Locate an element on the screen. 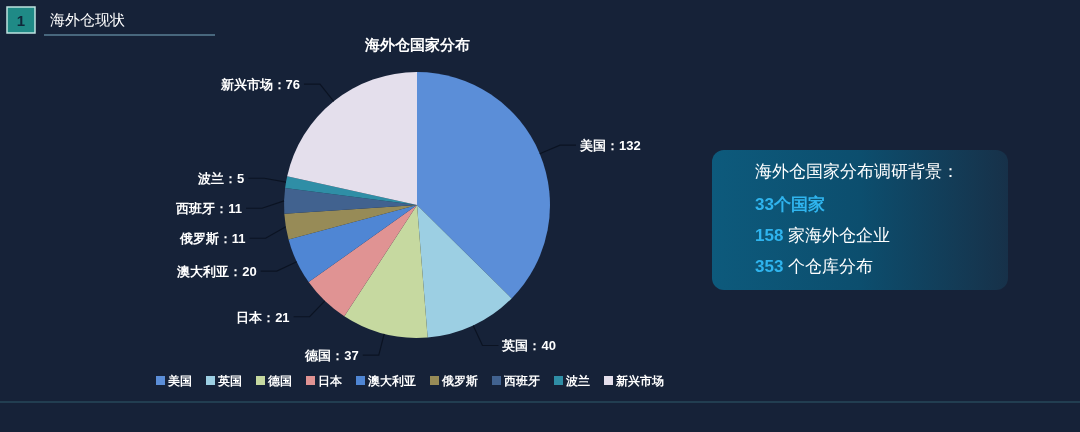  legend-label: 俄罗斯 is located at coordinates (459, 380).